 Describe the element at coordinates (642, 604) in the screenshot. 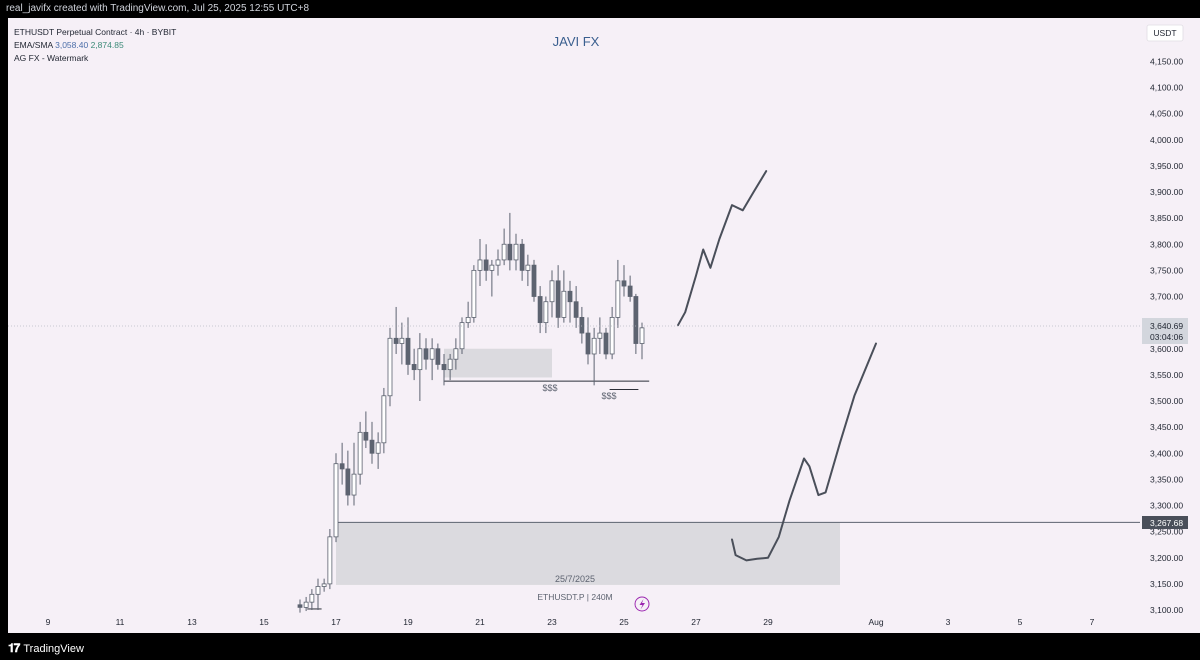

I see `lightning-icon` at that location.